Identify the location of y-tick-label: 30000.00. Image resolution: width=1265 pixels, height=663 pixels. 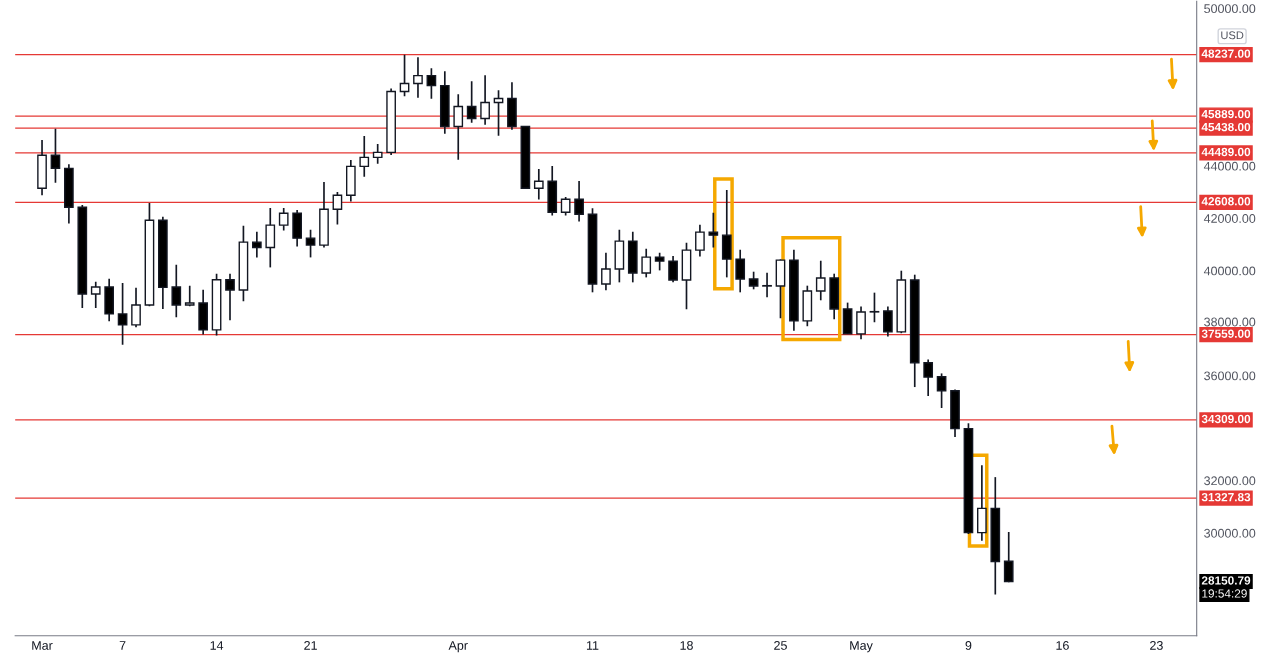
(1230, 533).